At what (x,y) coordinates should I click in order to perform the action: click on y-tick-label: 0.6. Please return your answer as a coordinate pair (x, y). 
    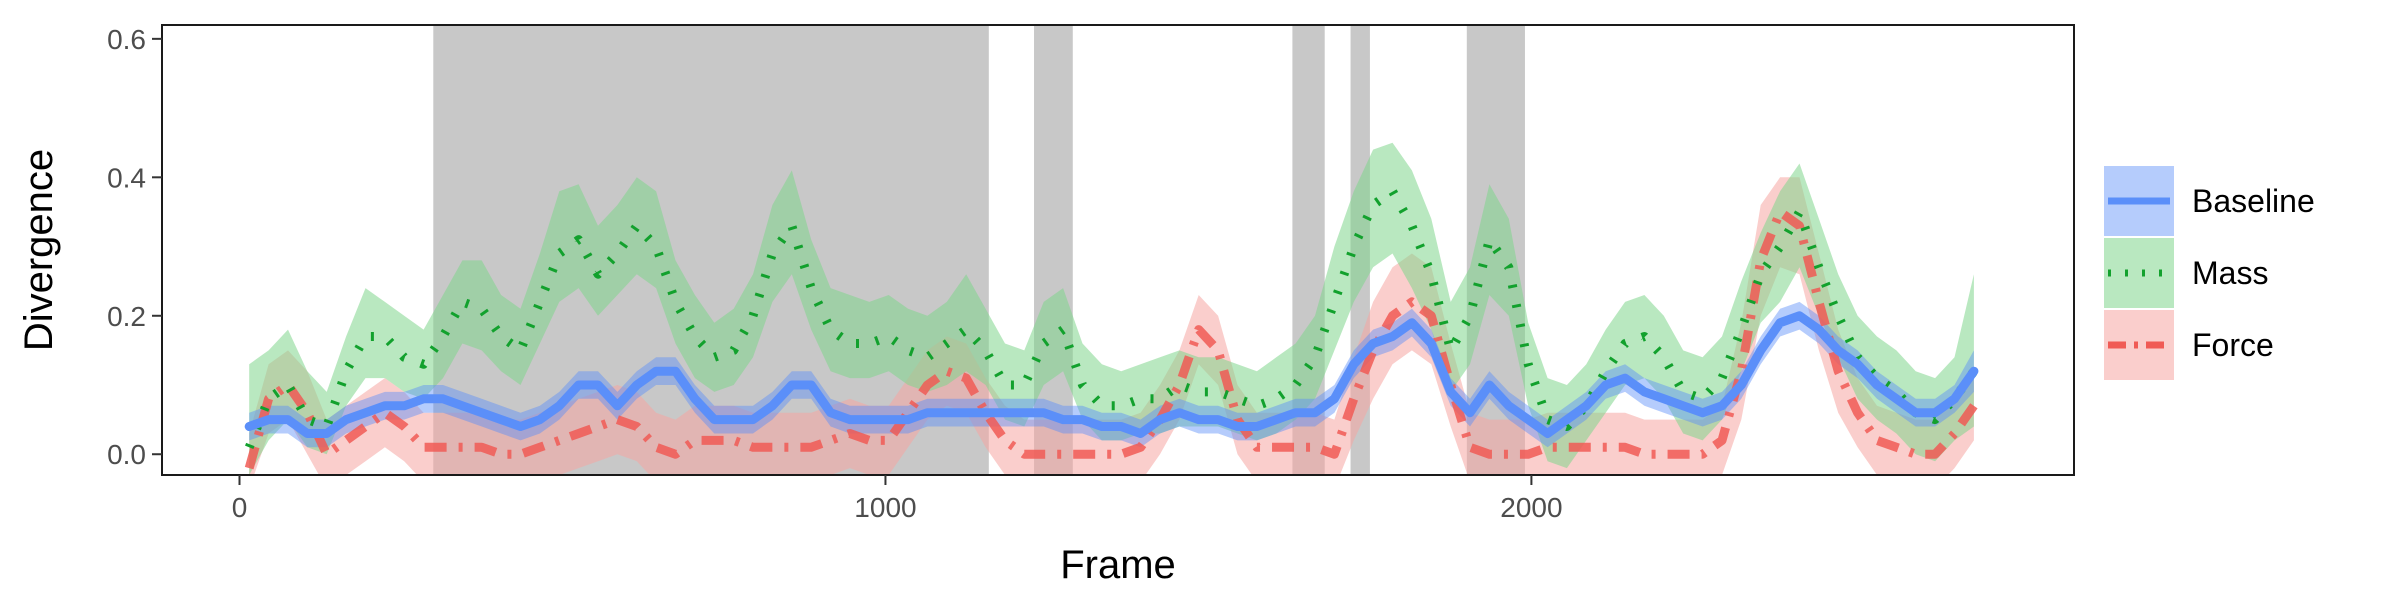
    Looking at the image, I should click on (126, 39).